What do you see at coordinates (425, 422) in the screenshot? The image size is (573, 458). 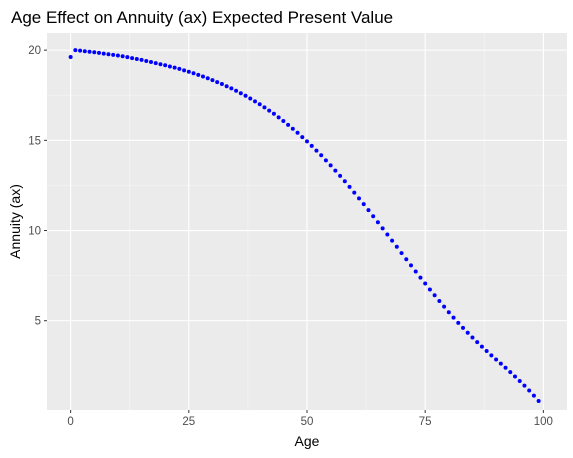 I see `x-tick-label: 75` at bounding box center [425, 422].